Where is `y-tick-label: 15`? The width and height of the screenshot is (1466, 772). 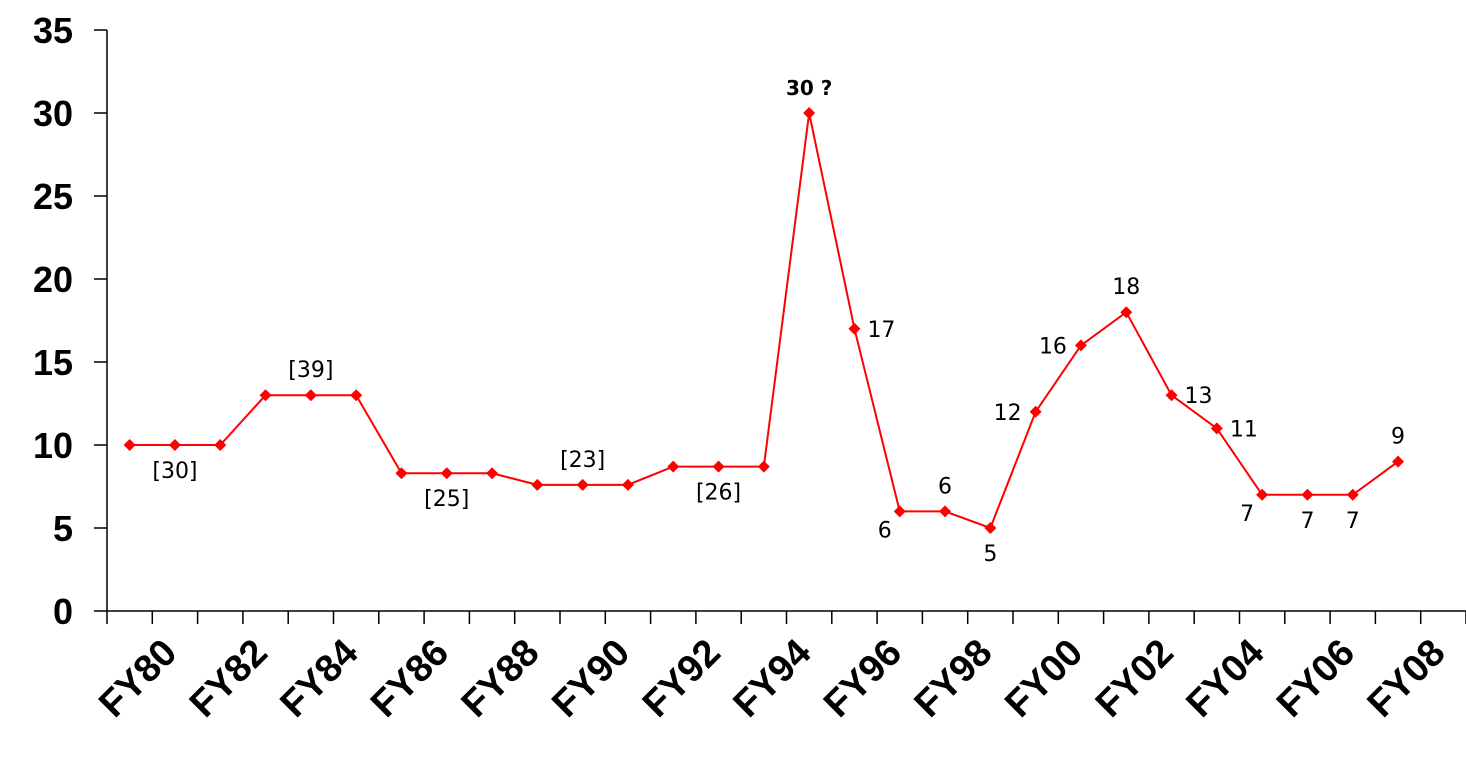 y-tick-label: 15 is located at coordinates (53, 362).